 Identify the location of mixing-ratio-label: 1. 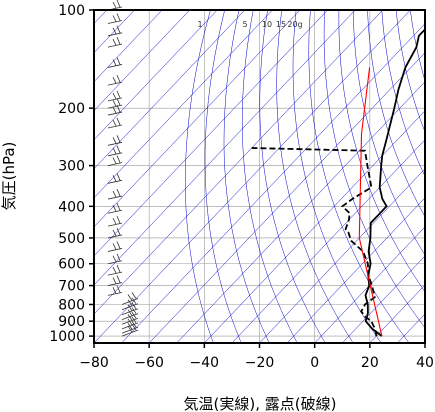
(199, 24).